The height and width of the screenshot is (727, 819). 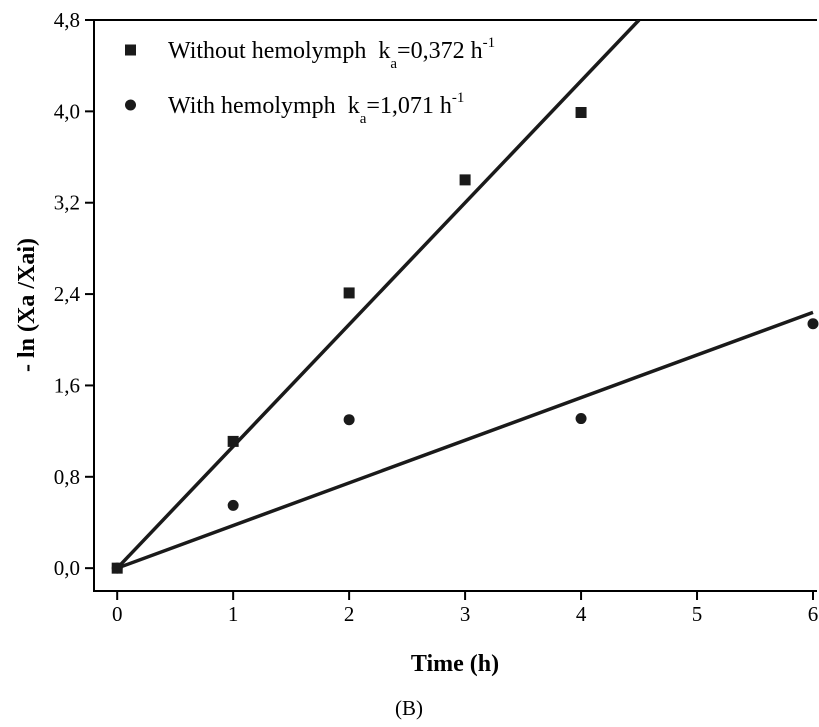 I want to click on x-tick-label: 5, so click(x=697, y=614).